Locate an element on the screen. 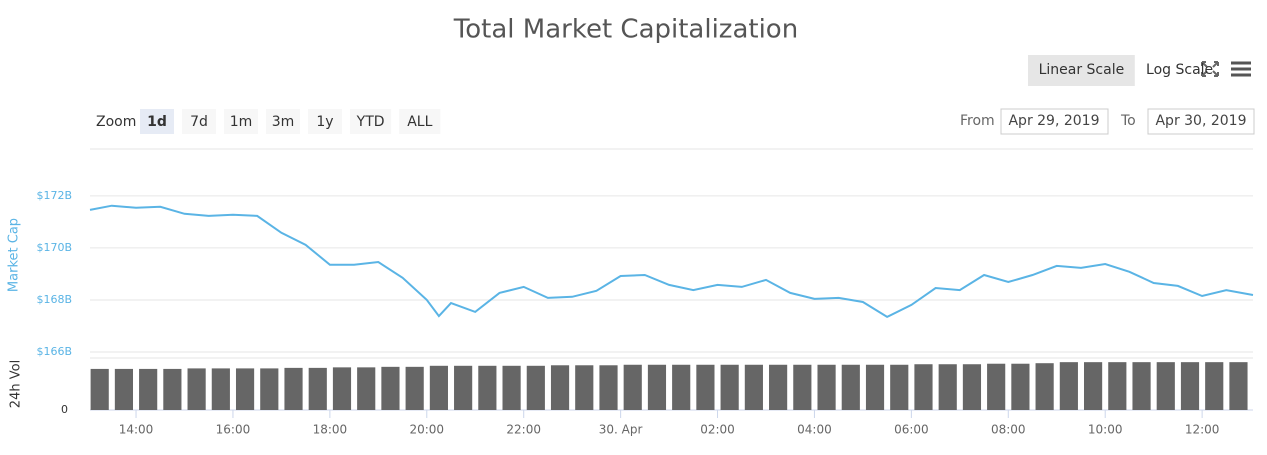 This screenshot has width=1267, height=455. zoom-button-label: ALL is located at coordinates (419, 122).